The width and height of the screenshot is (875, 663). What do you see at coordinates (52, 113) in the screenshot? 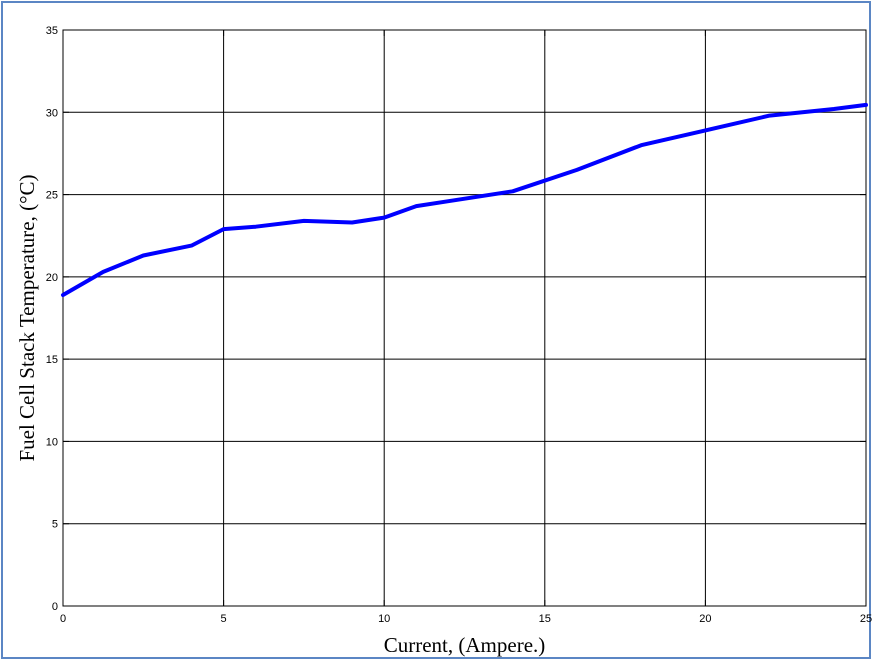
I see `y-tick-label: 30` at bounding box center [52, 113].